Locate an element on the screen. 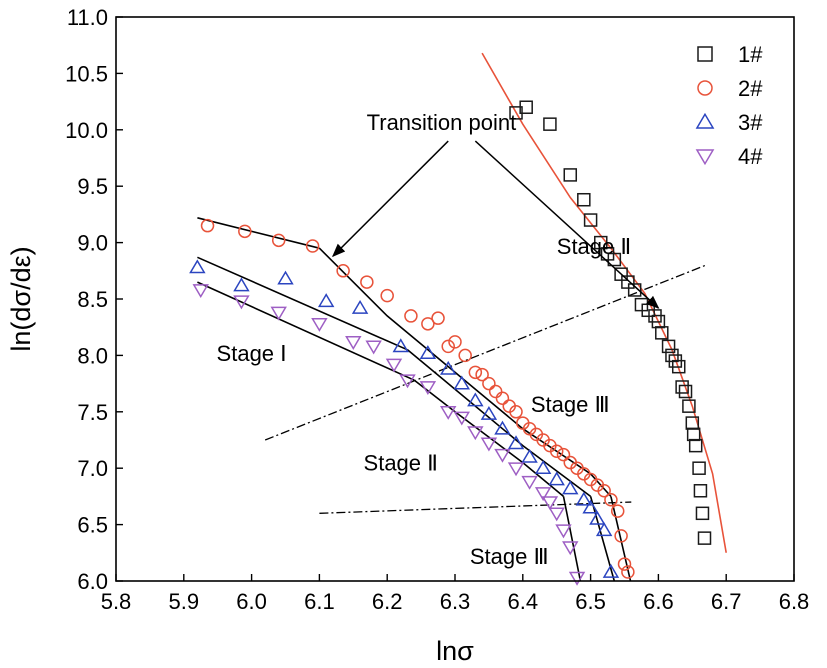  annotation-label: Stage Ⅱ is located at coordinates (594, 246).